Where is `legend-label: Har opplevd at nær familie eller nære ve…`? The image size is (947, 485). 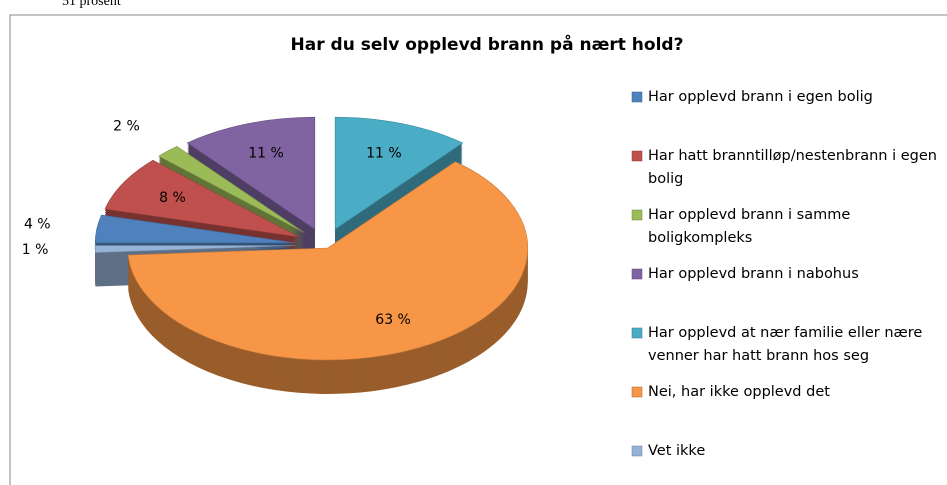
legend-label: Har opplevd at nær familie eller nære ve… is located at coordinates (787, 344).